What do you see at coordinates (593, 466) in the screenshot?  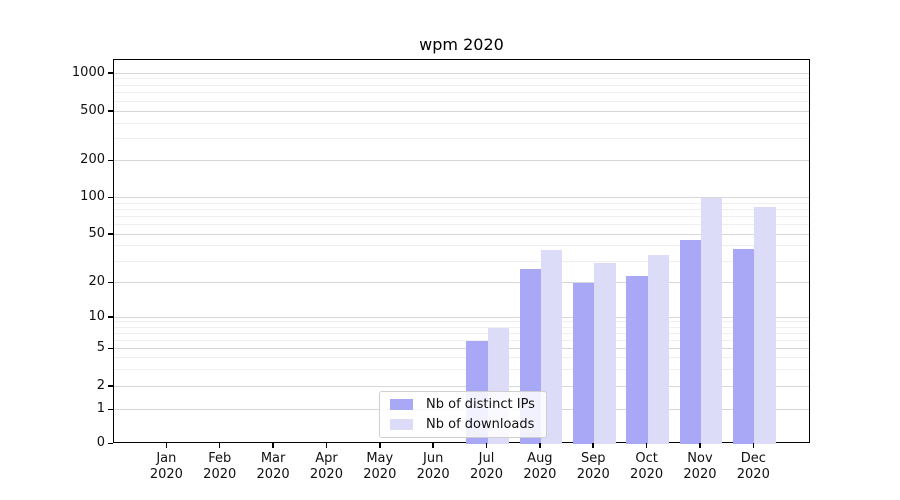 I see `x-tick-label: Sep 2020` at bounding box center [593, 466].